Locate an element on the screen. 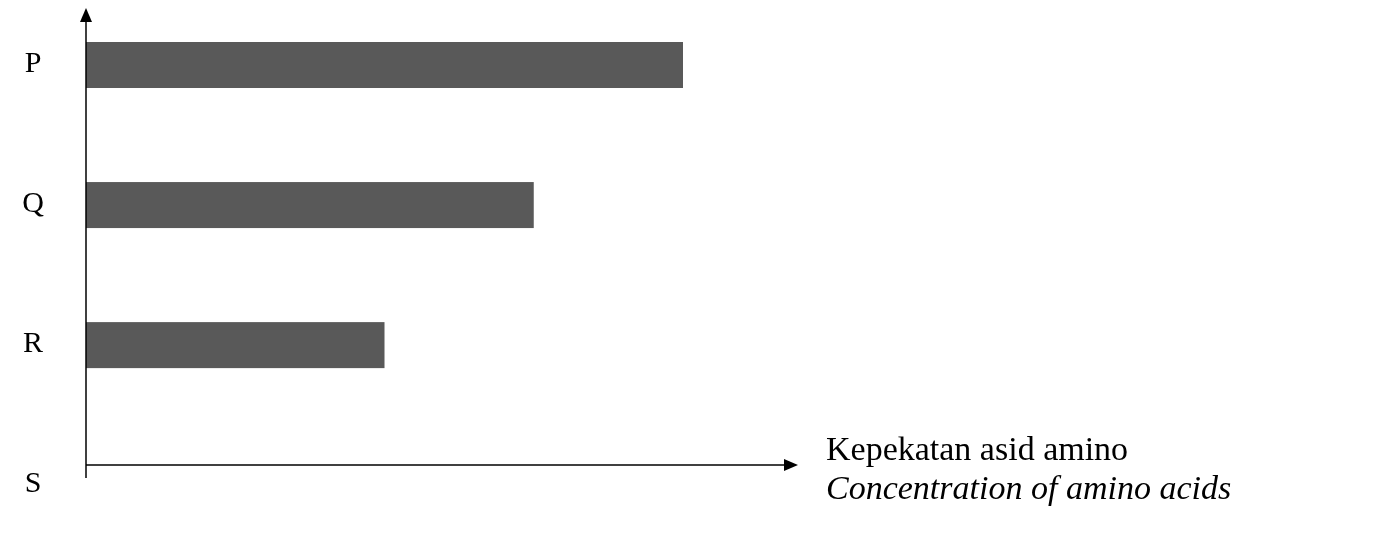 This screenshot has width=1397, height=535. y-tick-label: P is located at coordinates (33, 61).